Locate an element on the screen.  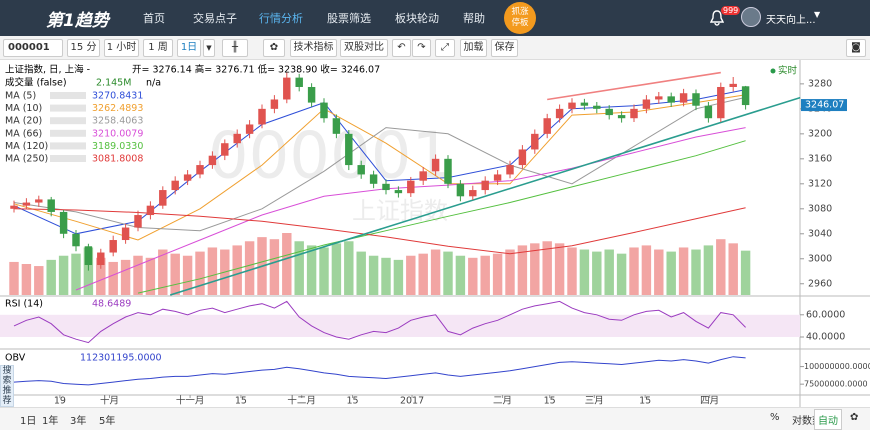
promo-badge: 抓涨 停板 is located at coordinates (520, 18).